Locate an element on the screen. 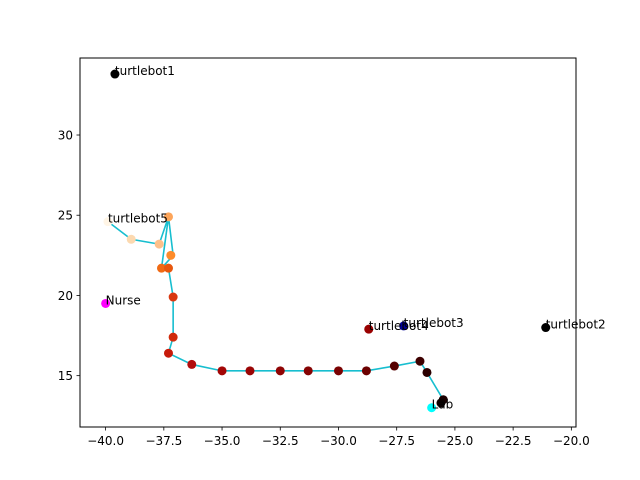 The height and width of the screenshot is (480, 640). annotation-label: turtlebot1 is located at coordinates (145, 71).